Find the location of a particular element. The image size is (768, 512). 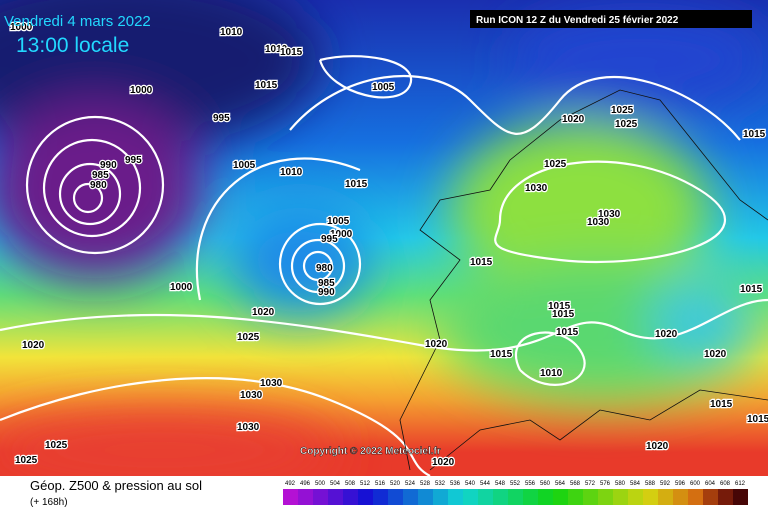

scale-label: 548 is located at coordinates (500, 484).